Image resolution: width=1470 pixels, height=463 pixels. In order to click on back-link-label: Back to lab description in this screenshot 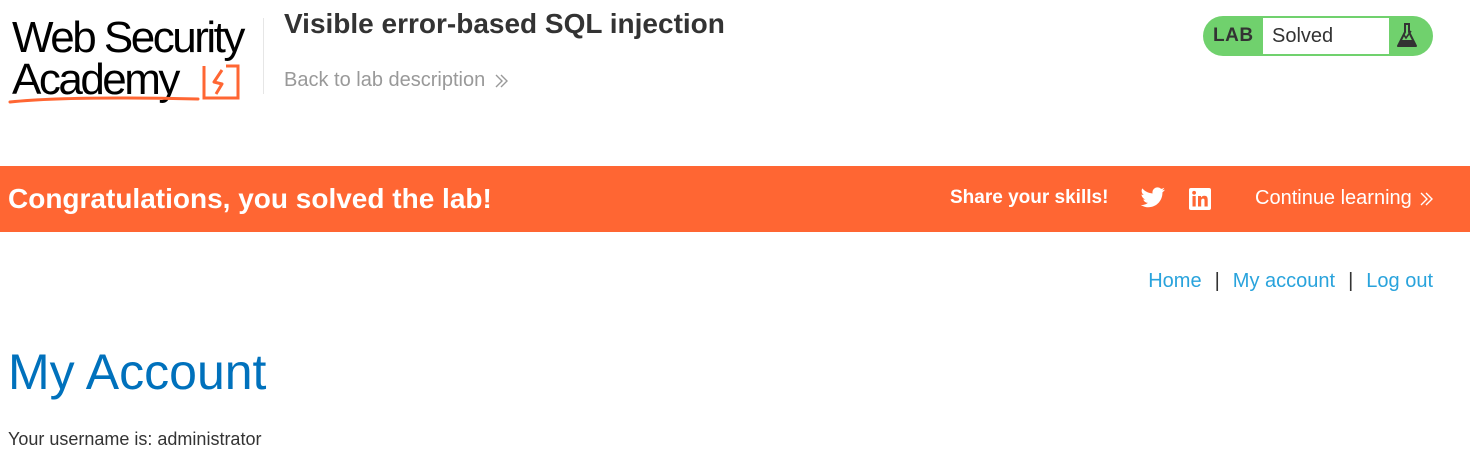, I will do `click(385, 80)`.